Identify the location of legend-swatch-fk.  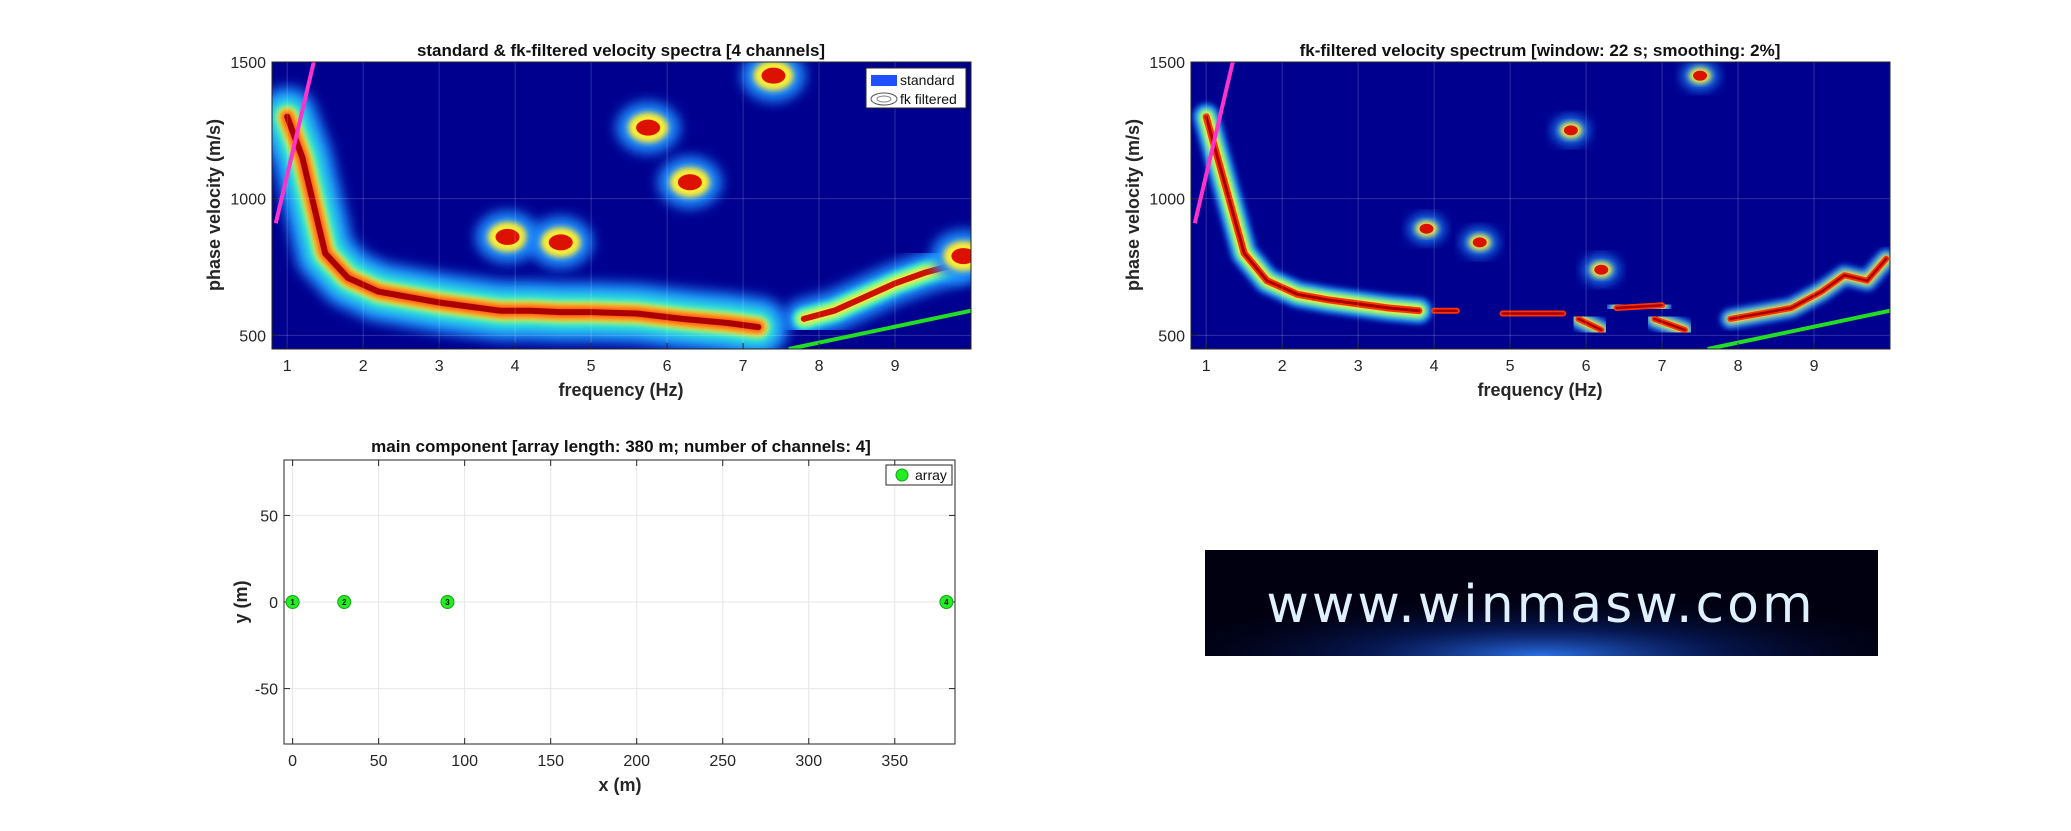
(884, 99).